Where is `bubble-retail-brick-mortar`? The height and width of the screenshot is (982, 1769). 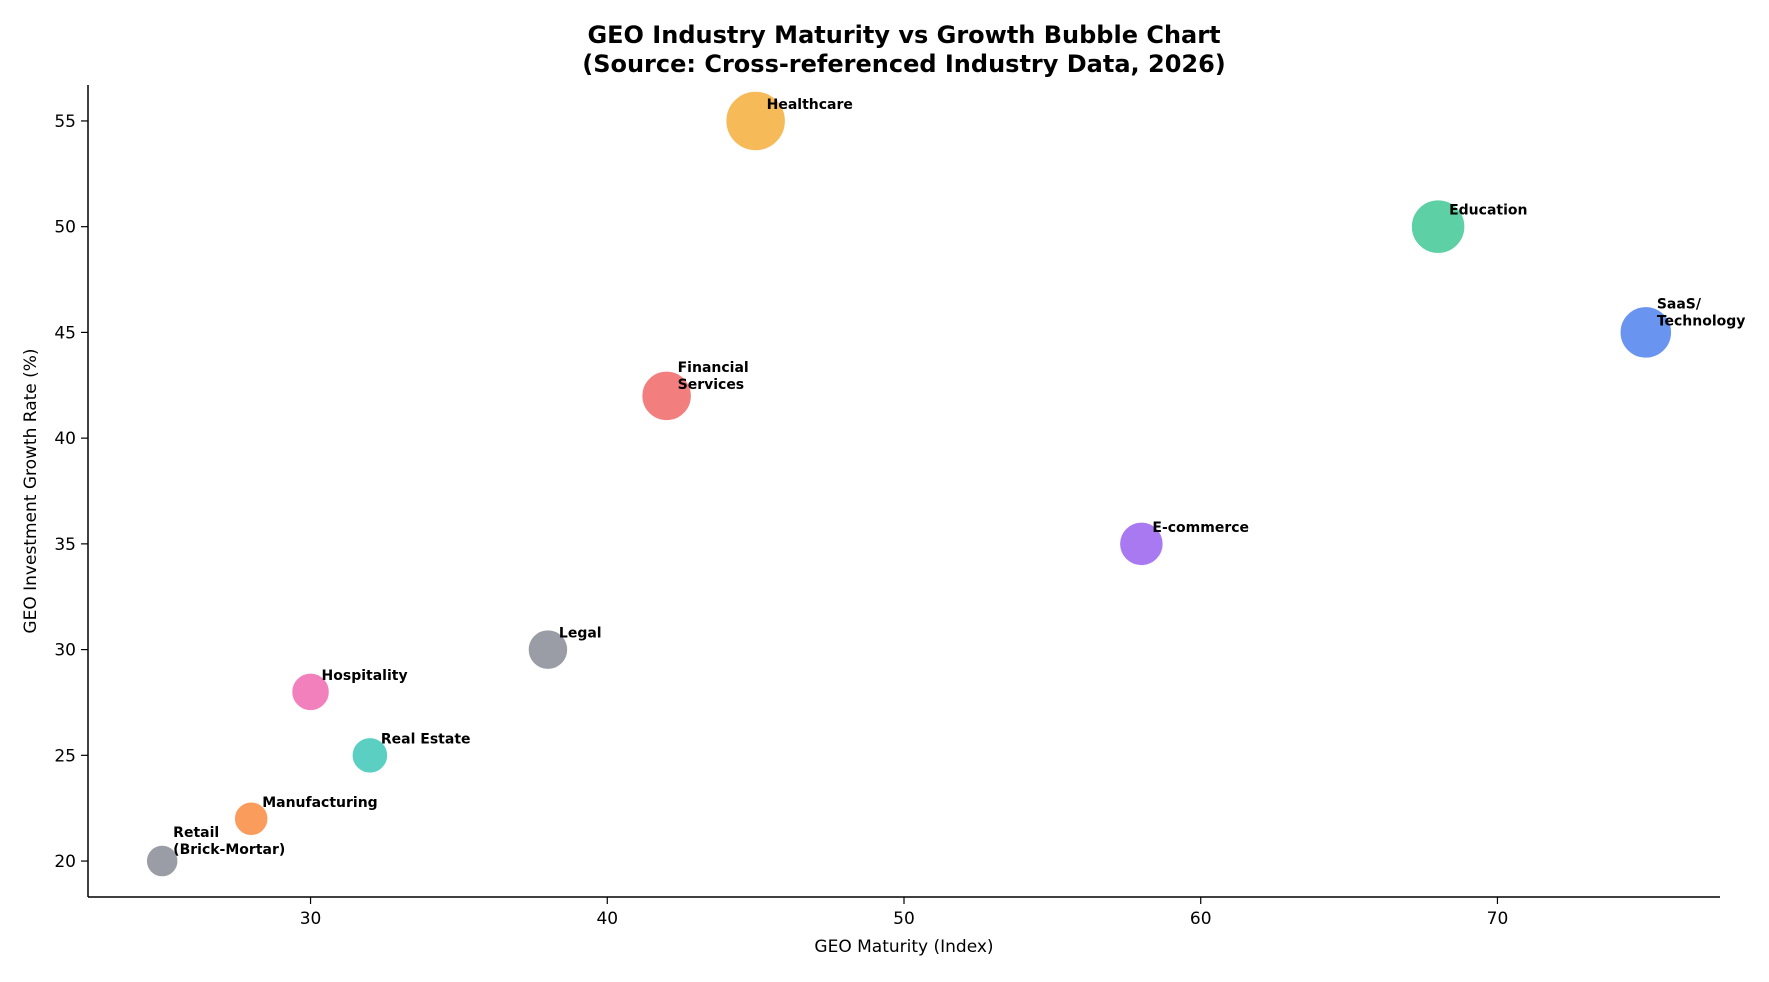
bubble-retail-brick-mortar is located at coordinates (162, 861).